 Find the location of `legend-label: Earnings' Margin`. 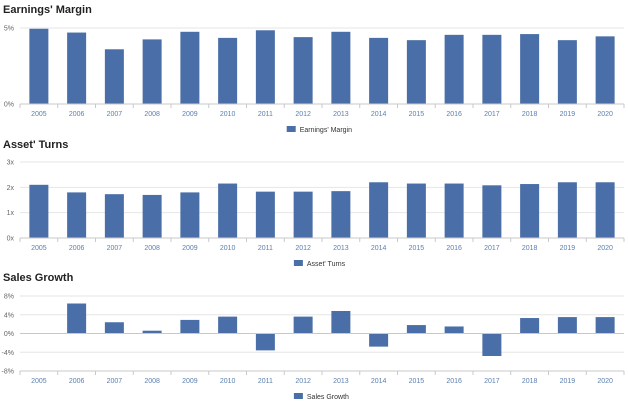

legend-label: Earnings' Margin is located at coordinates (326, 130).